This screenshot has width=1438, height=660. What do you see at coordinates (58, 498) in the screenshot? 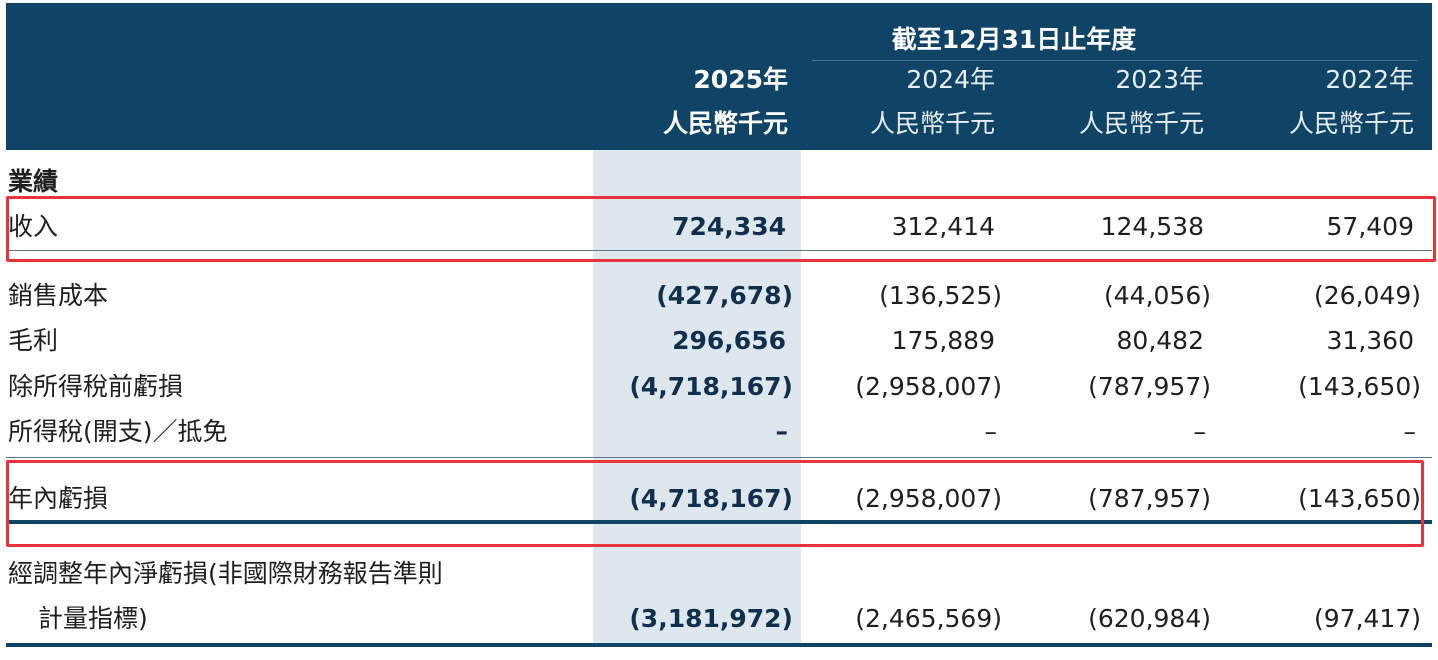
I see `row-label-loss-for-year: 年內虧損` at bounding box center [58, 498].